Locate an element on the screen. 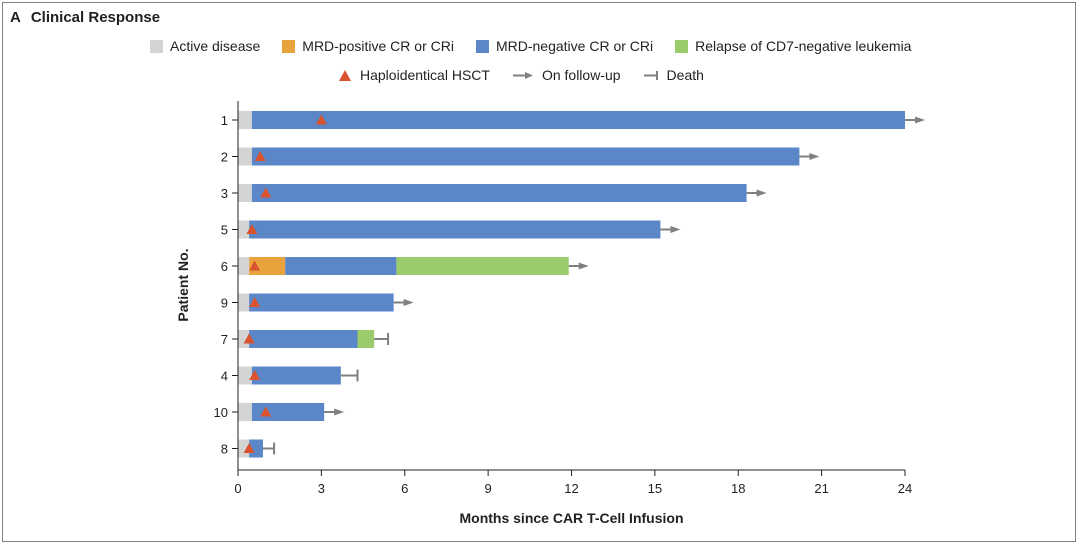 The height and width of the screenshot is (546, 1080). legend-label-mrd-negative: MRD-negative CR or CRi is located at coordinates (574, 46).